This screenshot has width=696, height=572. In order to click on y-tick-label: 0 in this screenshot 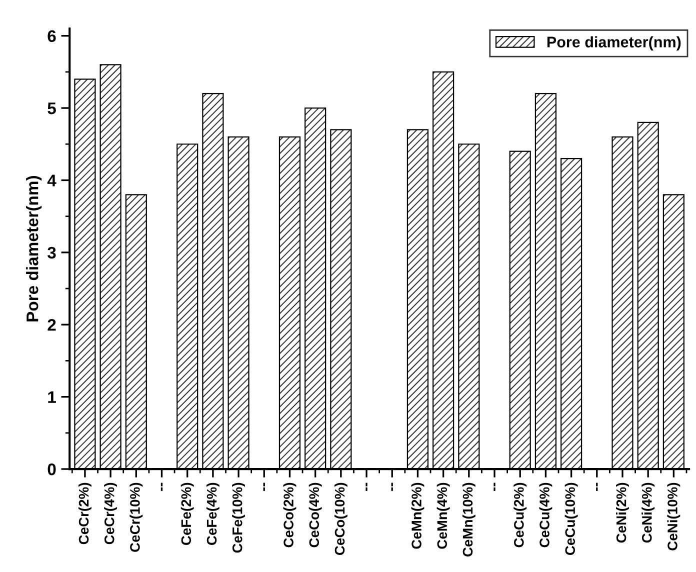, I will do `click(52, 469)`.